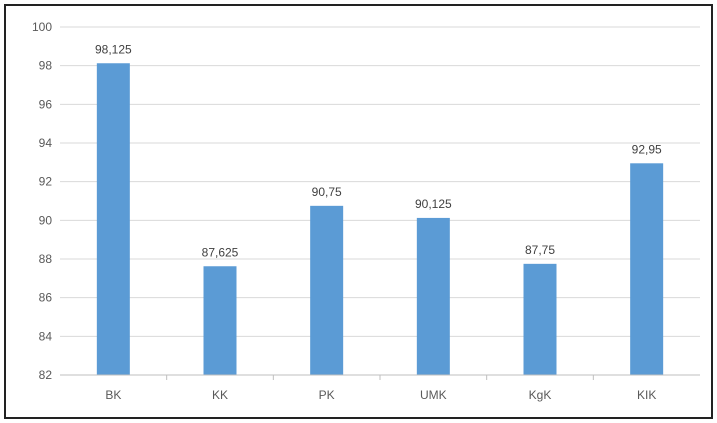 This screenshot has height=423, width=717. I want to click on y-tick-label-94: 94, so click(46, 143).